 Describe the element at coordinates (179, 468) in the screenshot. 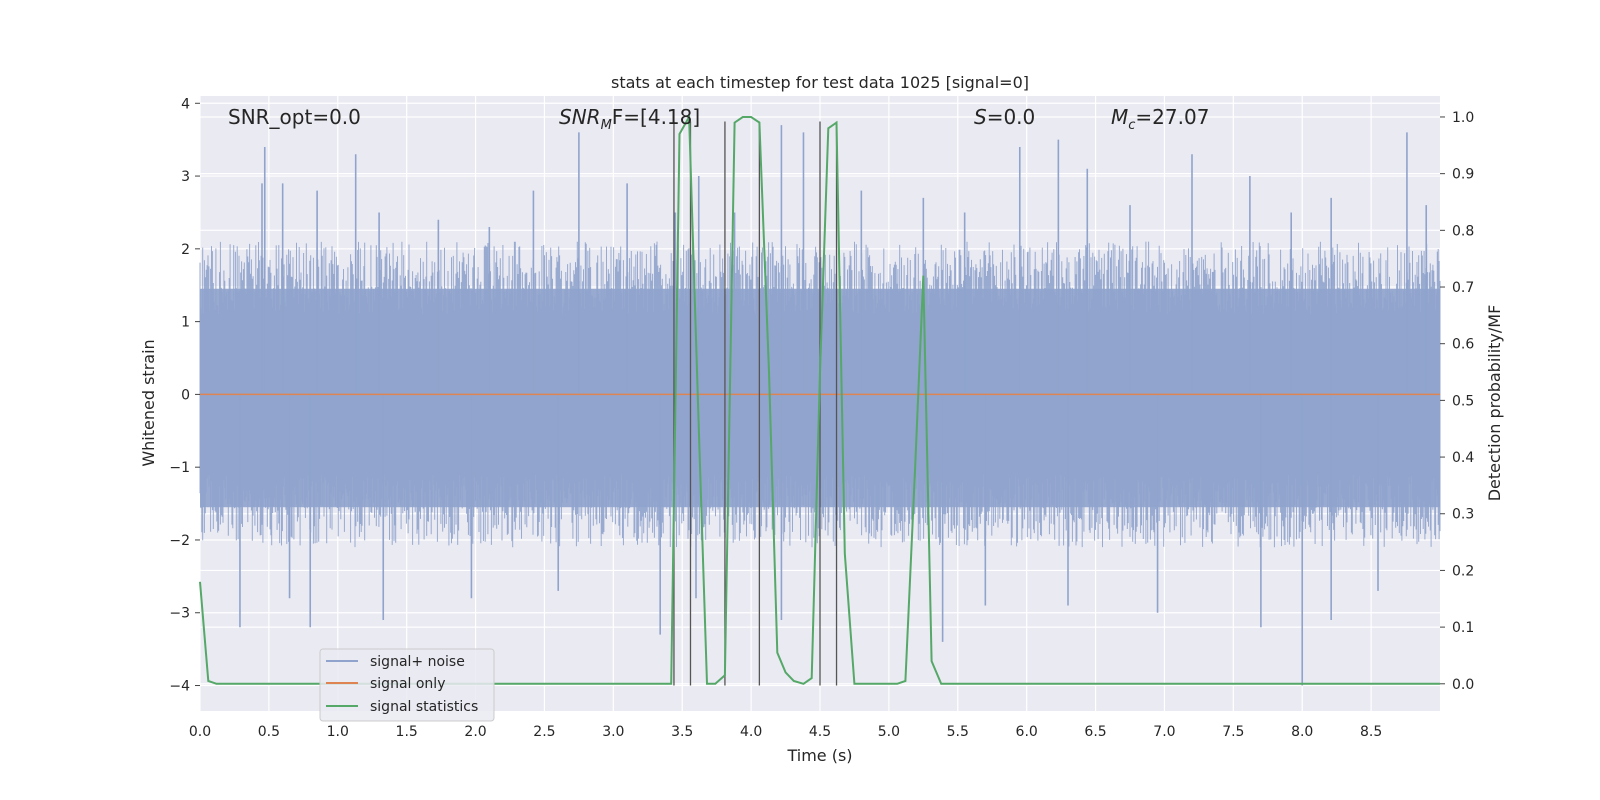

I see `y-tick-label: −1` at that location.